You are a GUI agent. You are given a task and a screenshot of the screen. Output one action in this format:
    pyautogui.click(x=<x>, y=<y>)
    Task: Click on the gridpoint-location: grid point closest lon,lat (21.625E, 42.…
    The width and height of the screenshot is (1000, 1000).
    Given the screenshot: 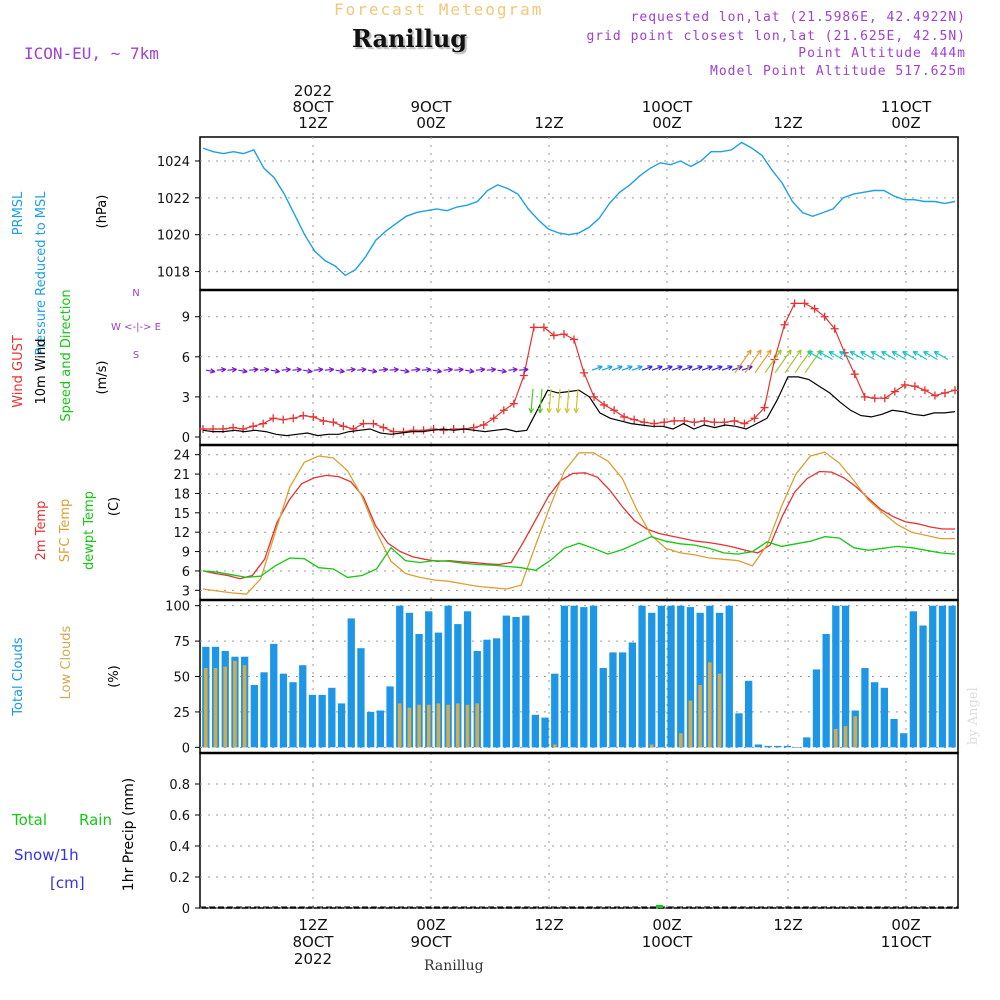 What is the action you would take?
    pyautogui.click(x=776, y=36)
    